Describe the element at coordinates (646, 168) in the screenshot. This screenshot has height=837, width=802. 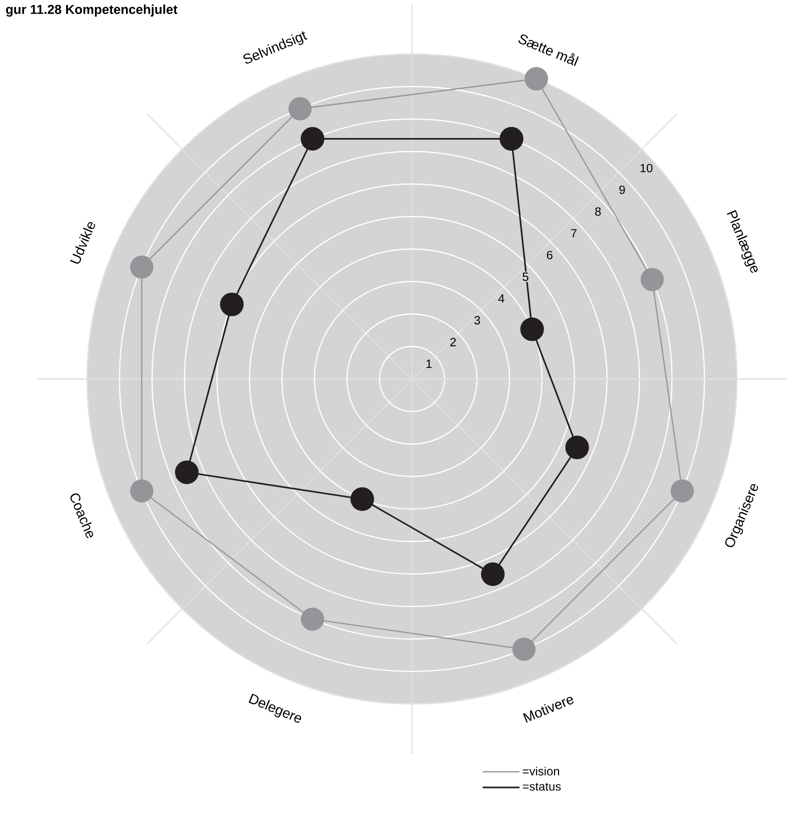
I see `y-tick-label: 10` at that location.